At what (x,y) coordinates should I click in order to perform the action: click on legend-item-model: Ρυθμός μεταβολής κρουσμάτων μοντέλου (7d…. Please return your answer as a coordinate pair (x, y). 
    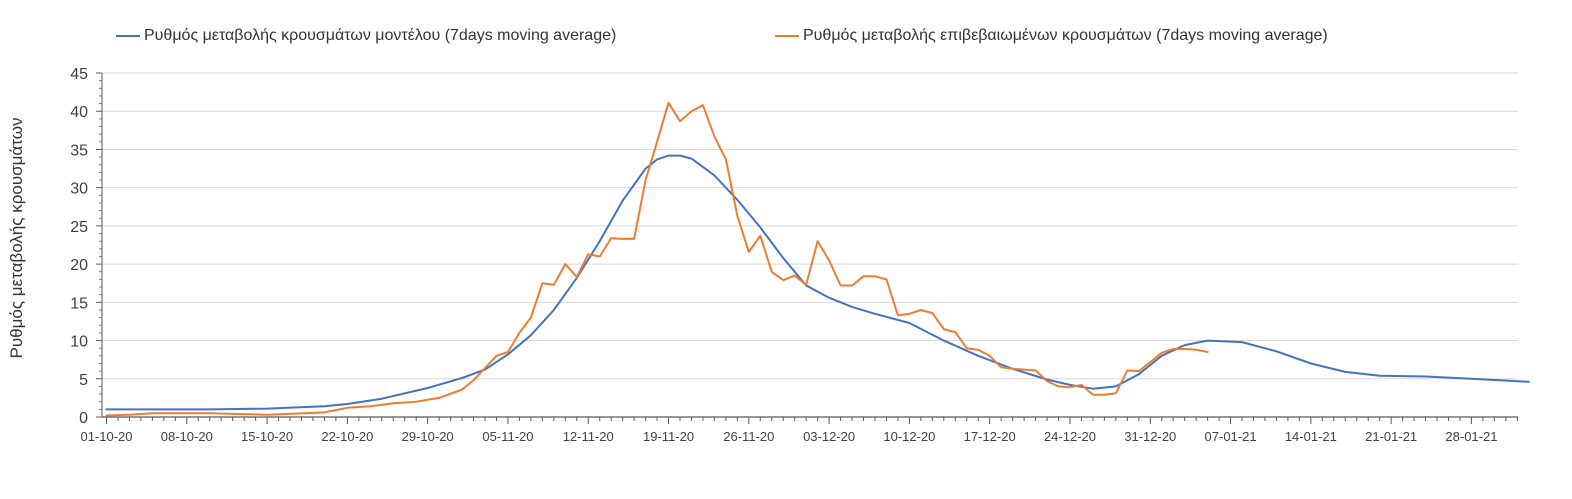
    Looking at the image, I should click on (366, 36).